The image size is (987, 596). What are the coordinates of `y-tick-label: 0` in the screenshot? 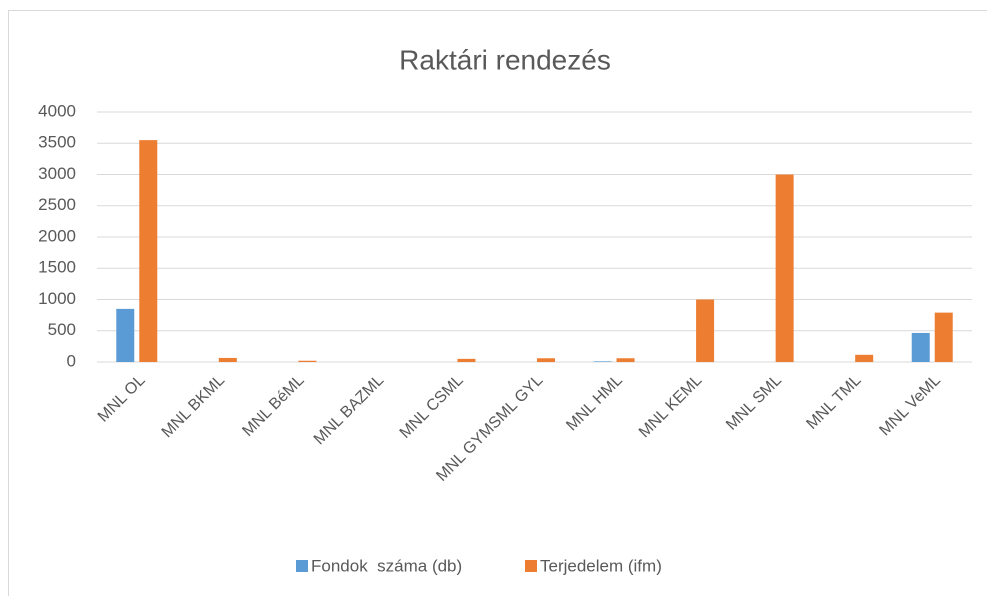 It's located at (71, 360).